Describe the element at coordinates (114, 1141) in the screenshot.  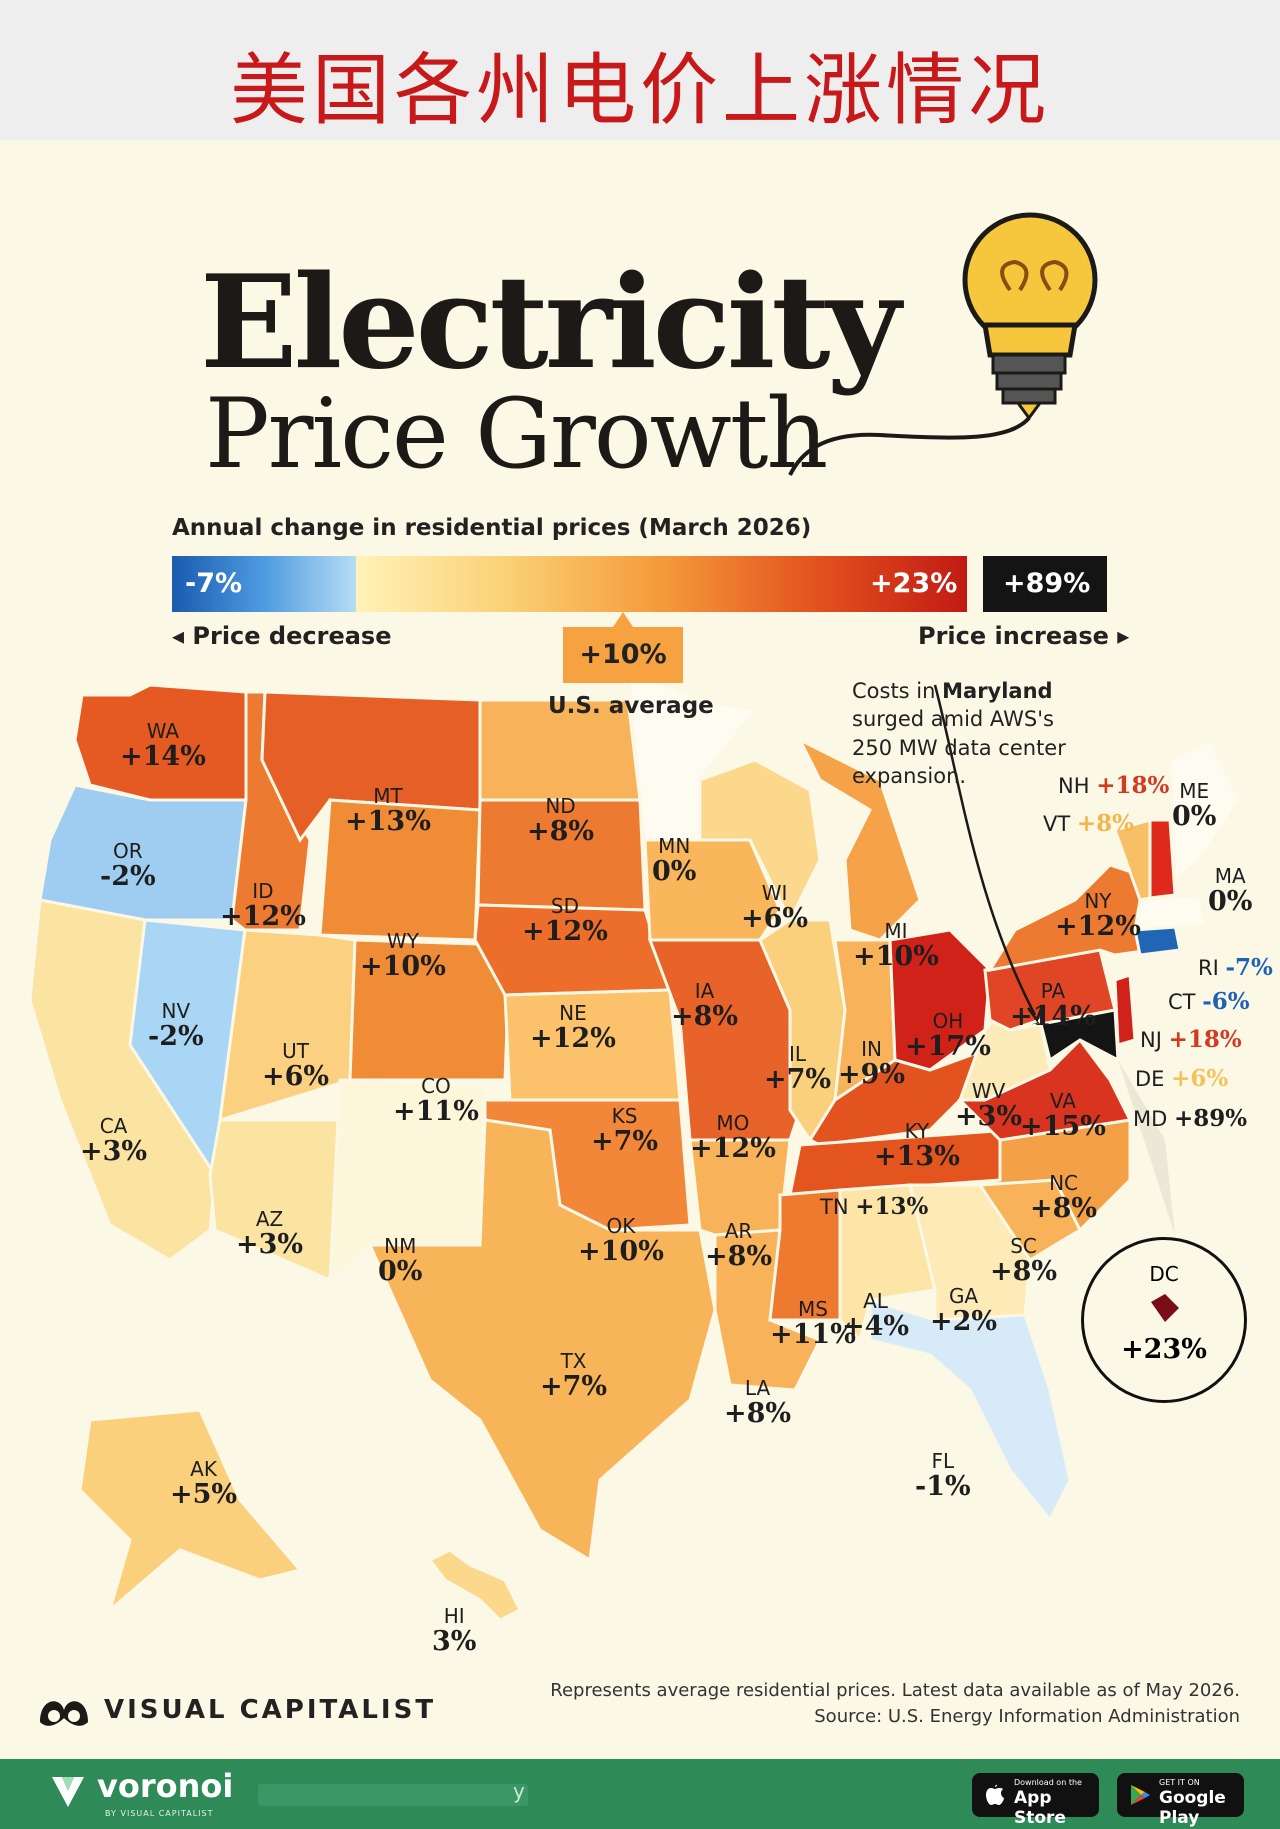
I see `label-ca: CA +3%` at that location.